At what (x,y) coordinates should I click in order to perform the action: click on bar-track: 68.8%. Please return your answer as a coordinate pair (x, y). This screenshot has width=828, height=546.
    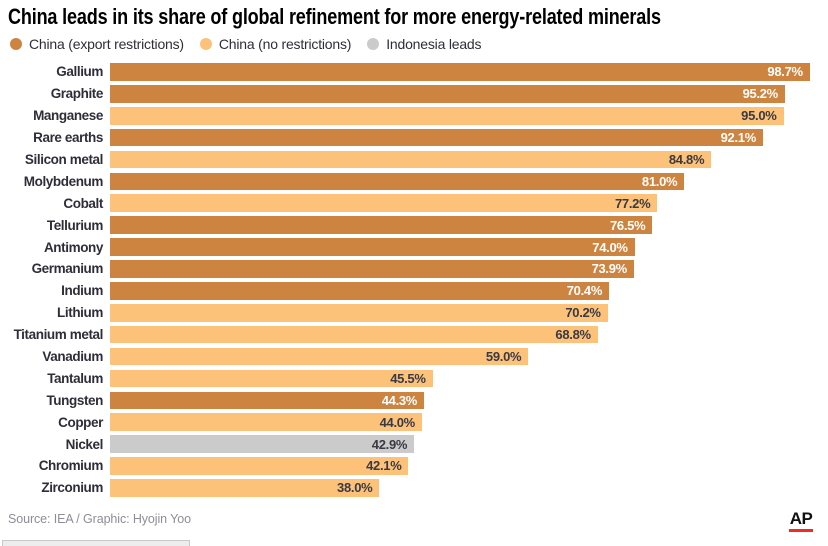
    Looking at the image, I should click on (464, 334).